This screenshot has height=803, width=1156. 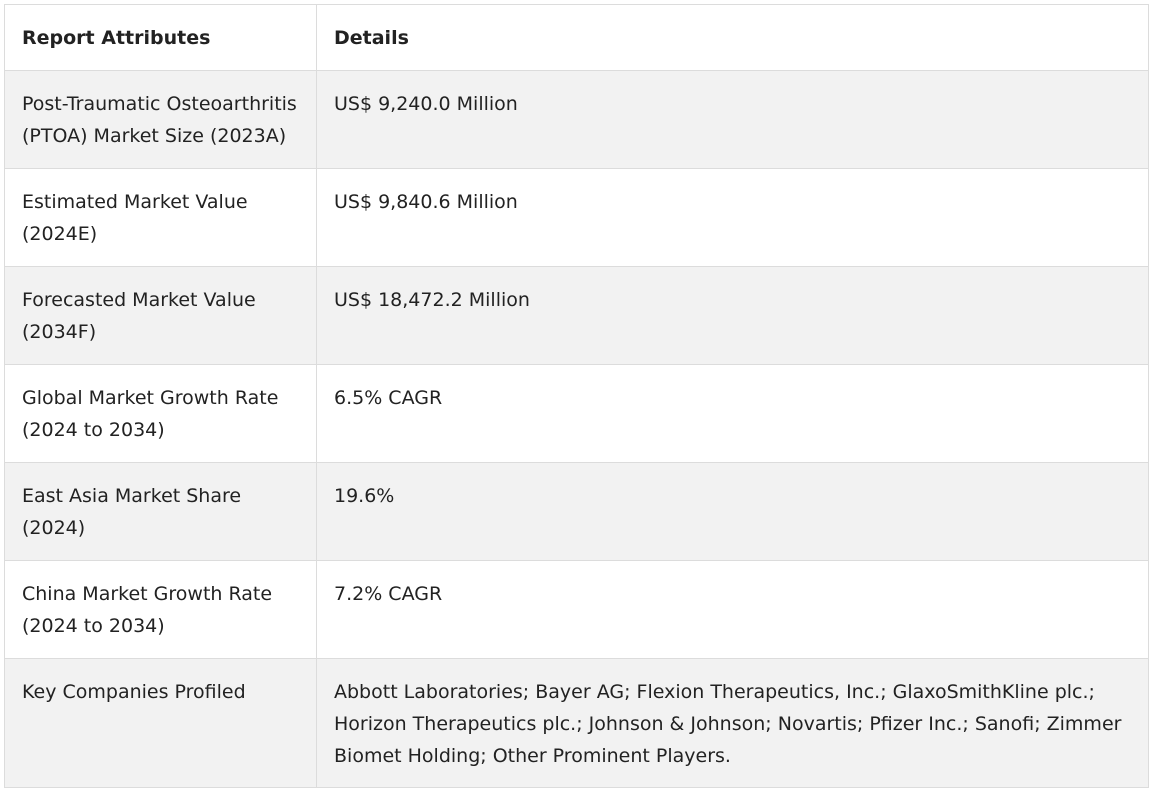 I want to click on table-row: East Asia Market Share (2024) 19.6%, so click(x=576, y=511).